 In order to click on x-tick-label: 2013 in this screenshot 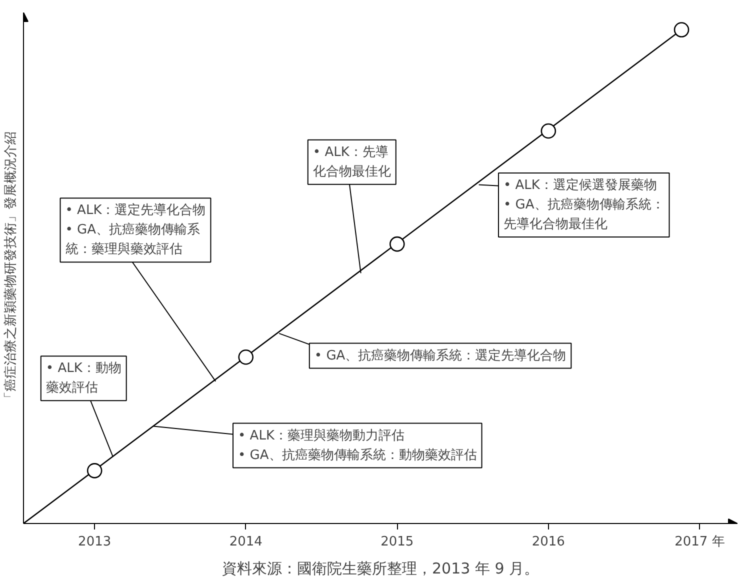, I will do `click(95, 542)`.